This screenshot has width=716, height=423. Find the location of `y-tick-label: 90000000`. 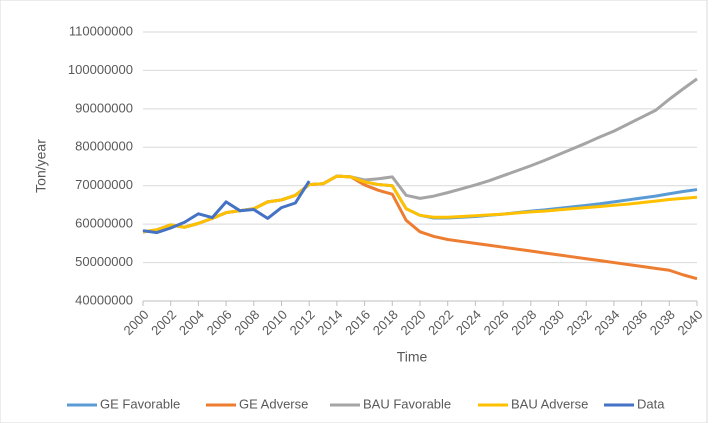

y-tick-label: 90000000 is located at coordinates (104, 107).